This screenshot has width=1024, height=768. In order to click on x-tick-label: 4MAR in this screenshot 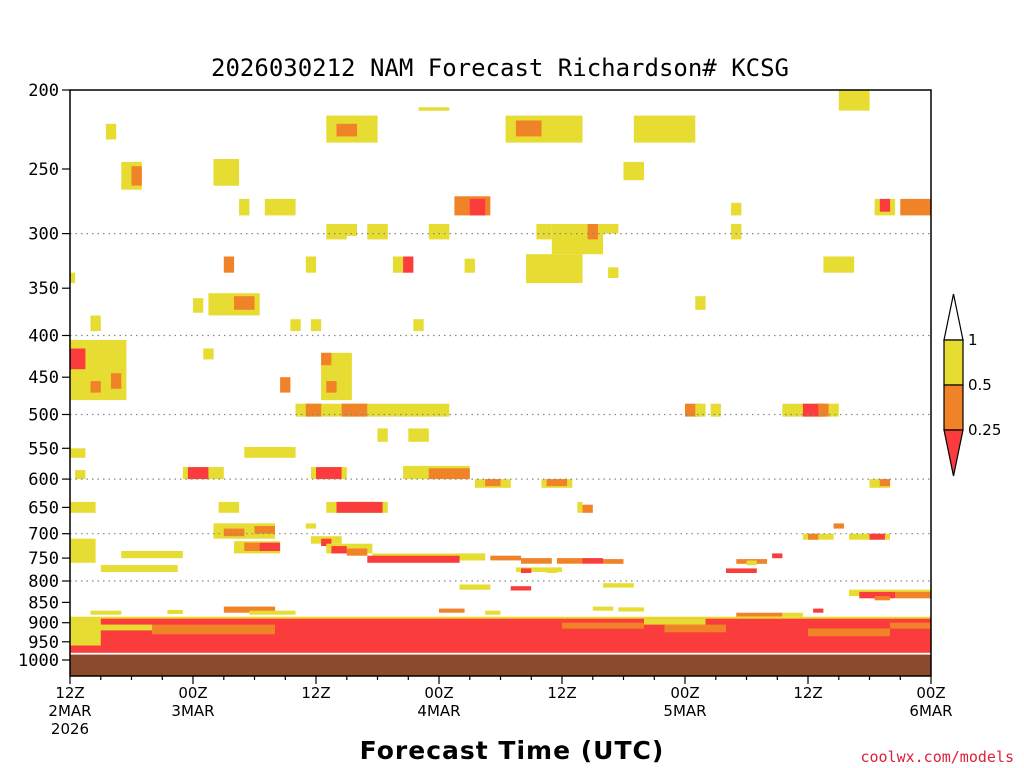, I will do `click(438, 711)`.